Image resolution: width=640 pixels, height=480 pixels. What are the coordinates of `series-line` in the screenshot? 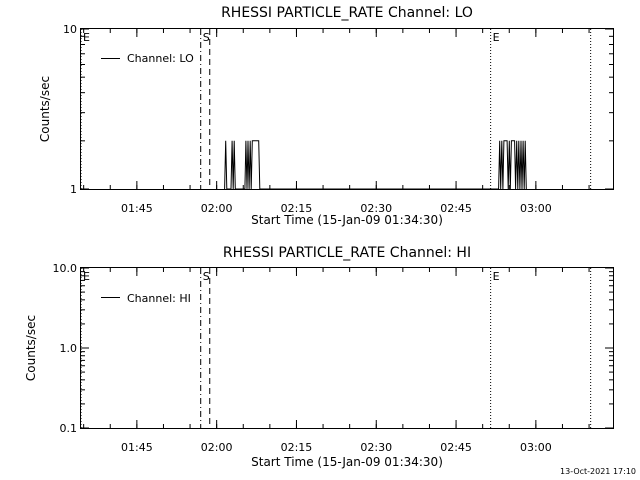 It's located at (375, 165).